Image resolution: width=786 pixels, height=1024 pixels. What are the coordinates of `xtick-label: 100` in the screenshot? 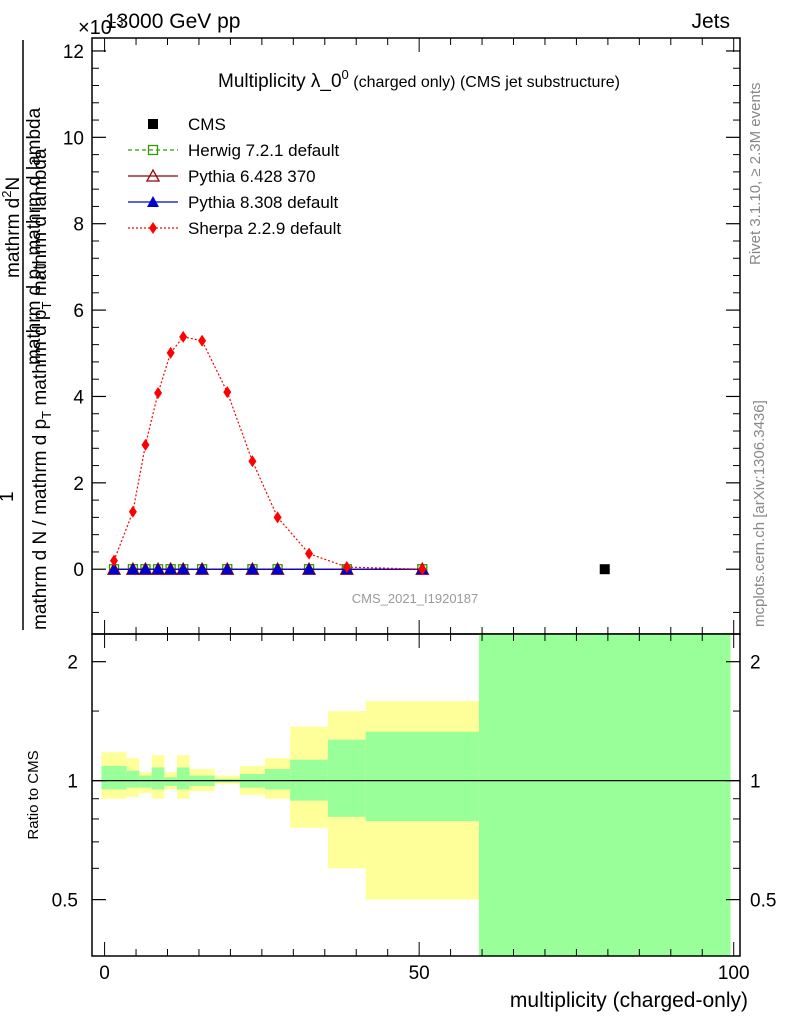 It's located at (734, 973).